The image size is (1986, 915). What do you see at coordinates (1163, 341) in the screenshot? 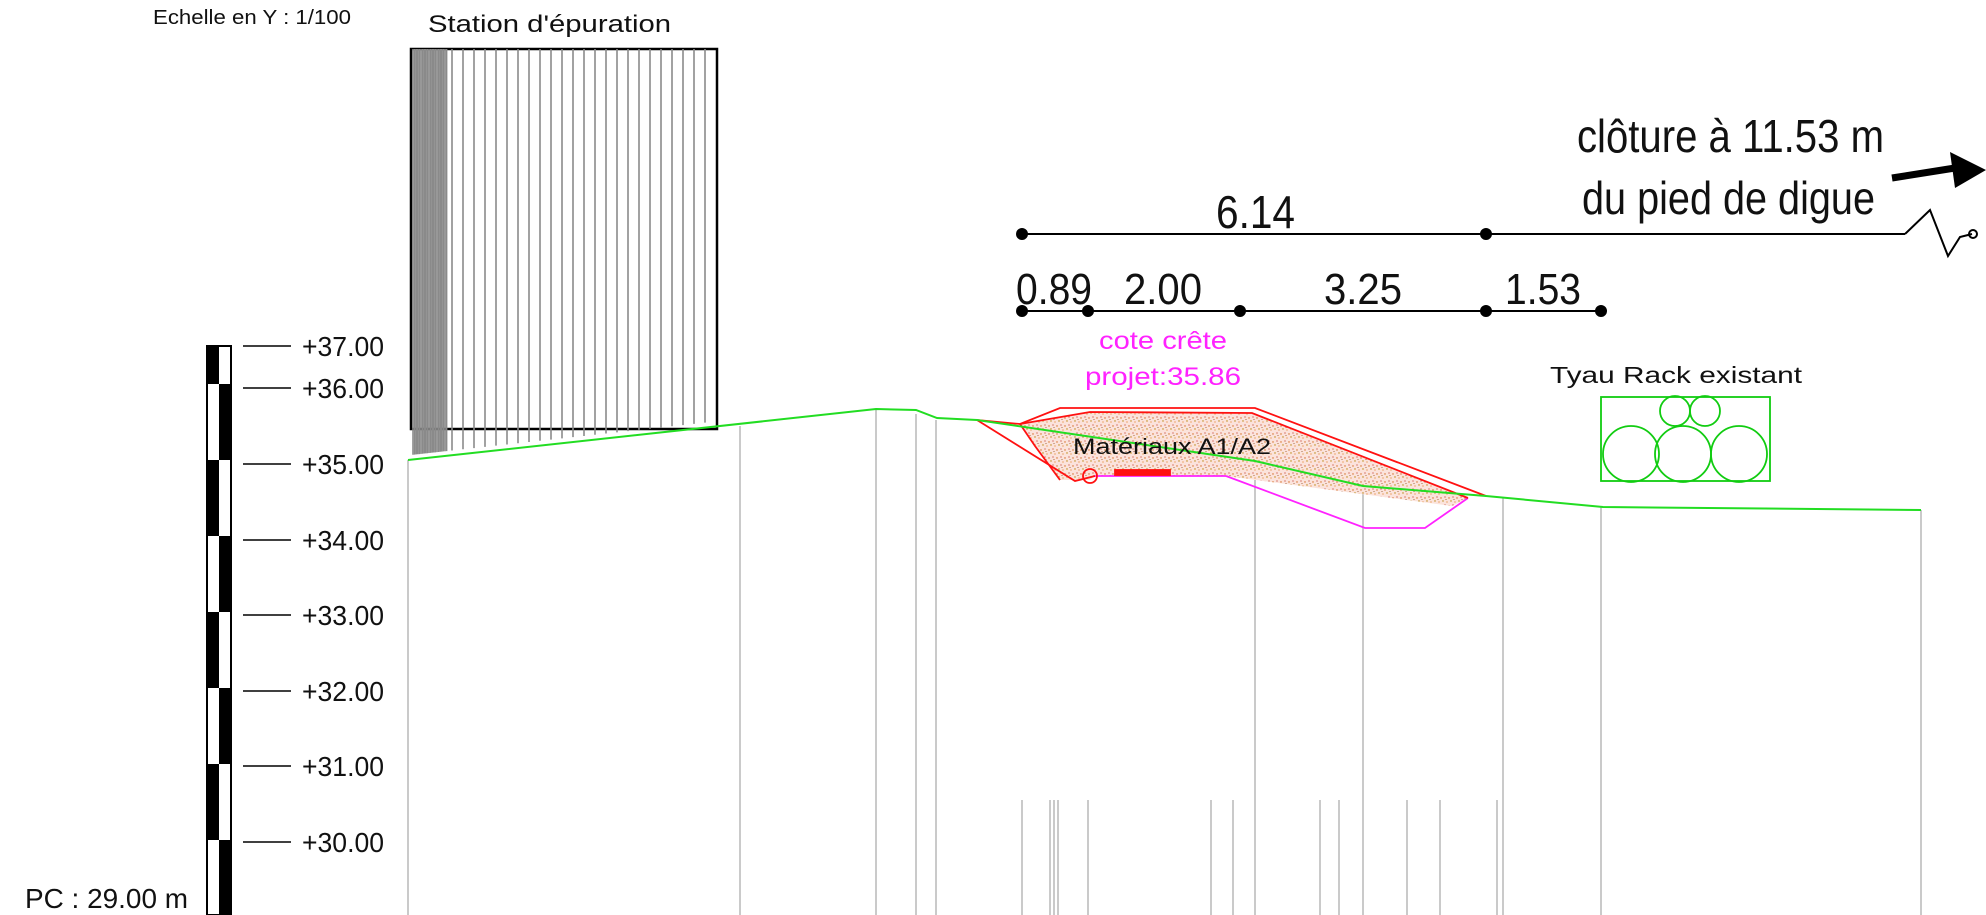
I see `crest-label-line1: cote crête` at bounding box center [1163, 341].